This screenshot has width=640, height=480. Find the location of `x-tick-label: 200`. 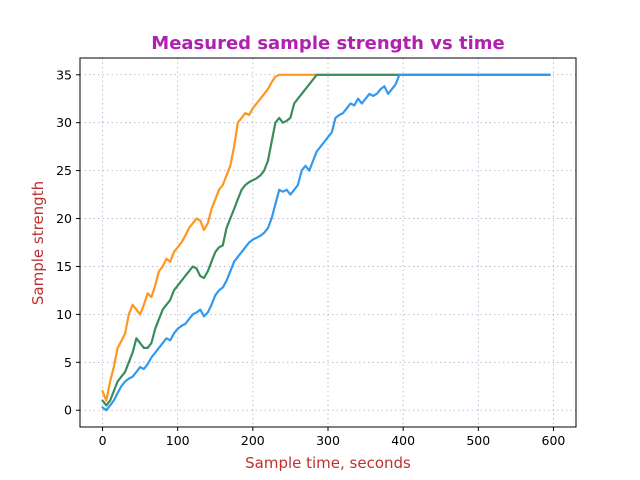

x-tick-label: 200 is located at coordinates (253, 440).